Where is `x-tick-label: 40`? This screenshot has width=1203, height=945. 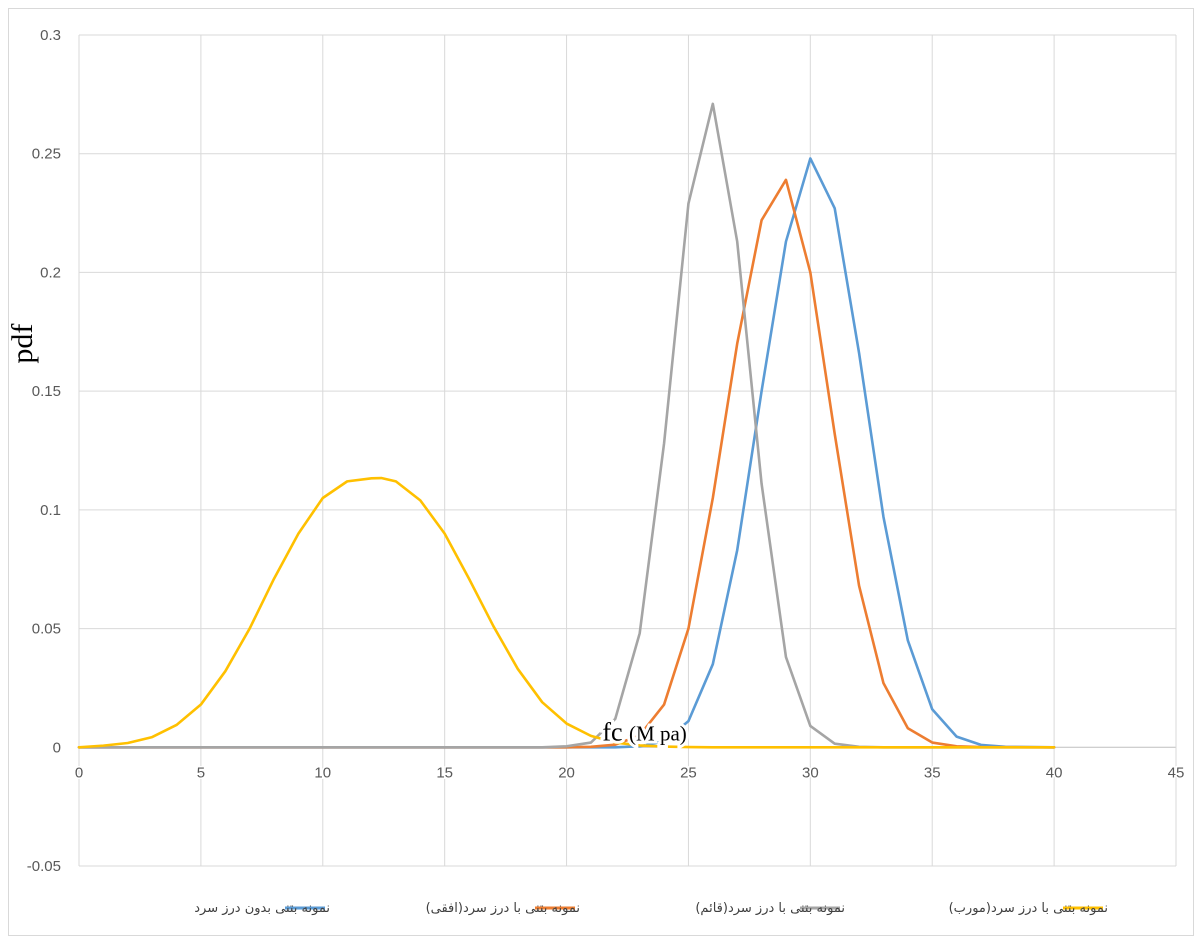 x-tick-label: 40 is located at coordinates (1054, 772).